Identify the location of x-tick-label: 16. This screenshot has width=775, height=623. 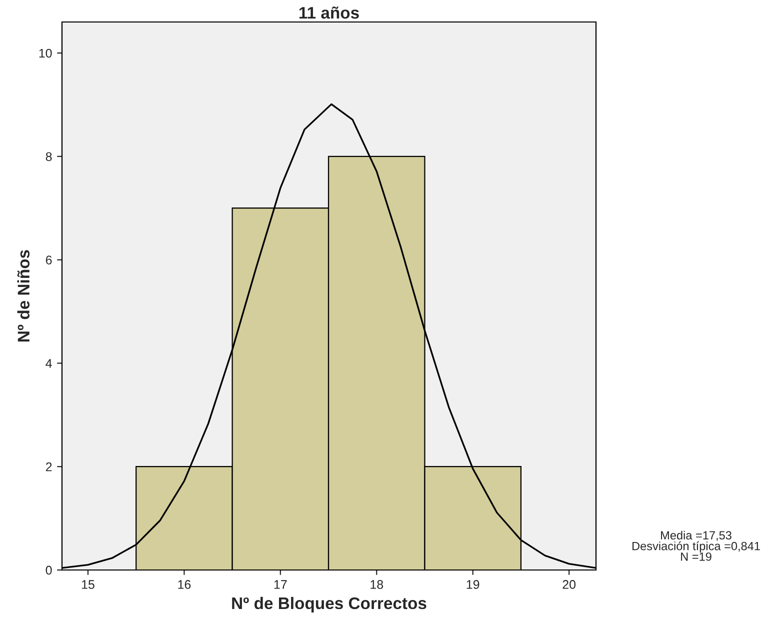
(184, 584).